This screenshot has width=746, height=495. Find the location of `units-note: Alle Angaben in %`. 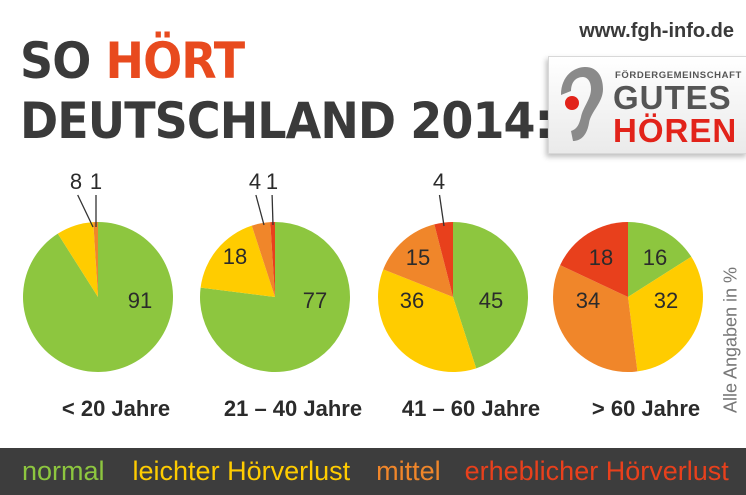

units-note: Alle Angaben in % is located at coordinates (730, 340).